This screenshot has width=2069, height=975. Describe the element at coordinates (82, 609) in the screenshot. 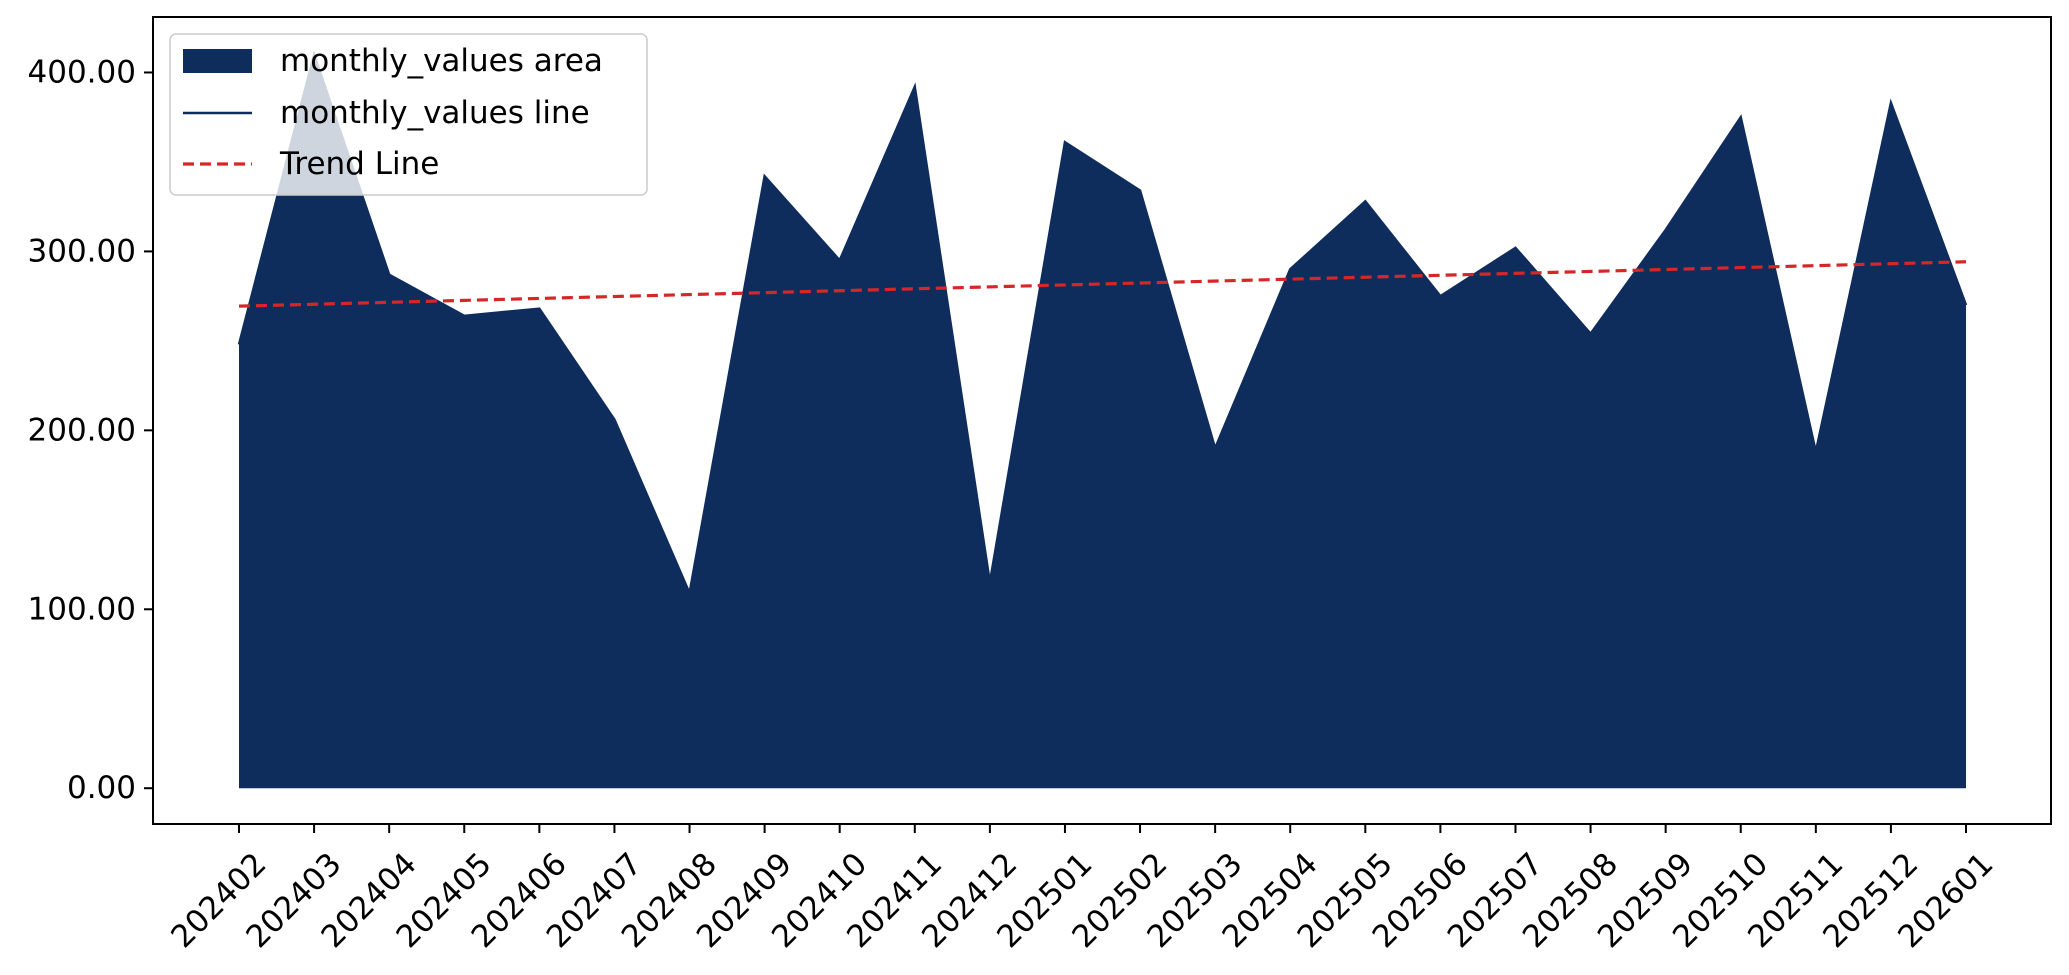

I see `y-tick-label: 100.00` at that location.